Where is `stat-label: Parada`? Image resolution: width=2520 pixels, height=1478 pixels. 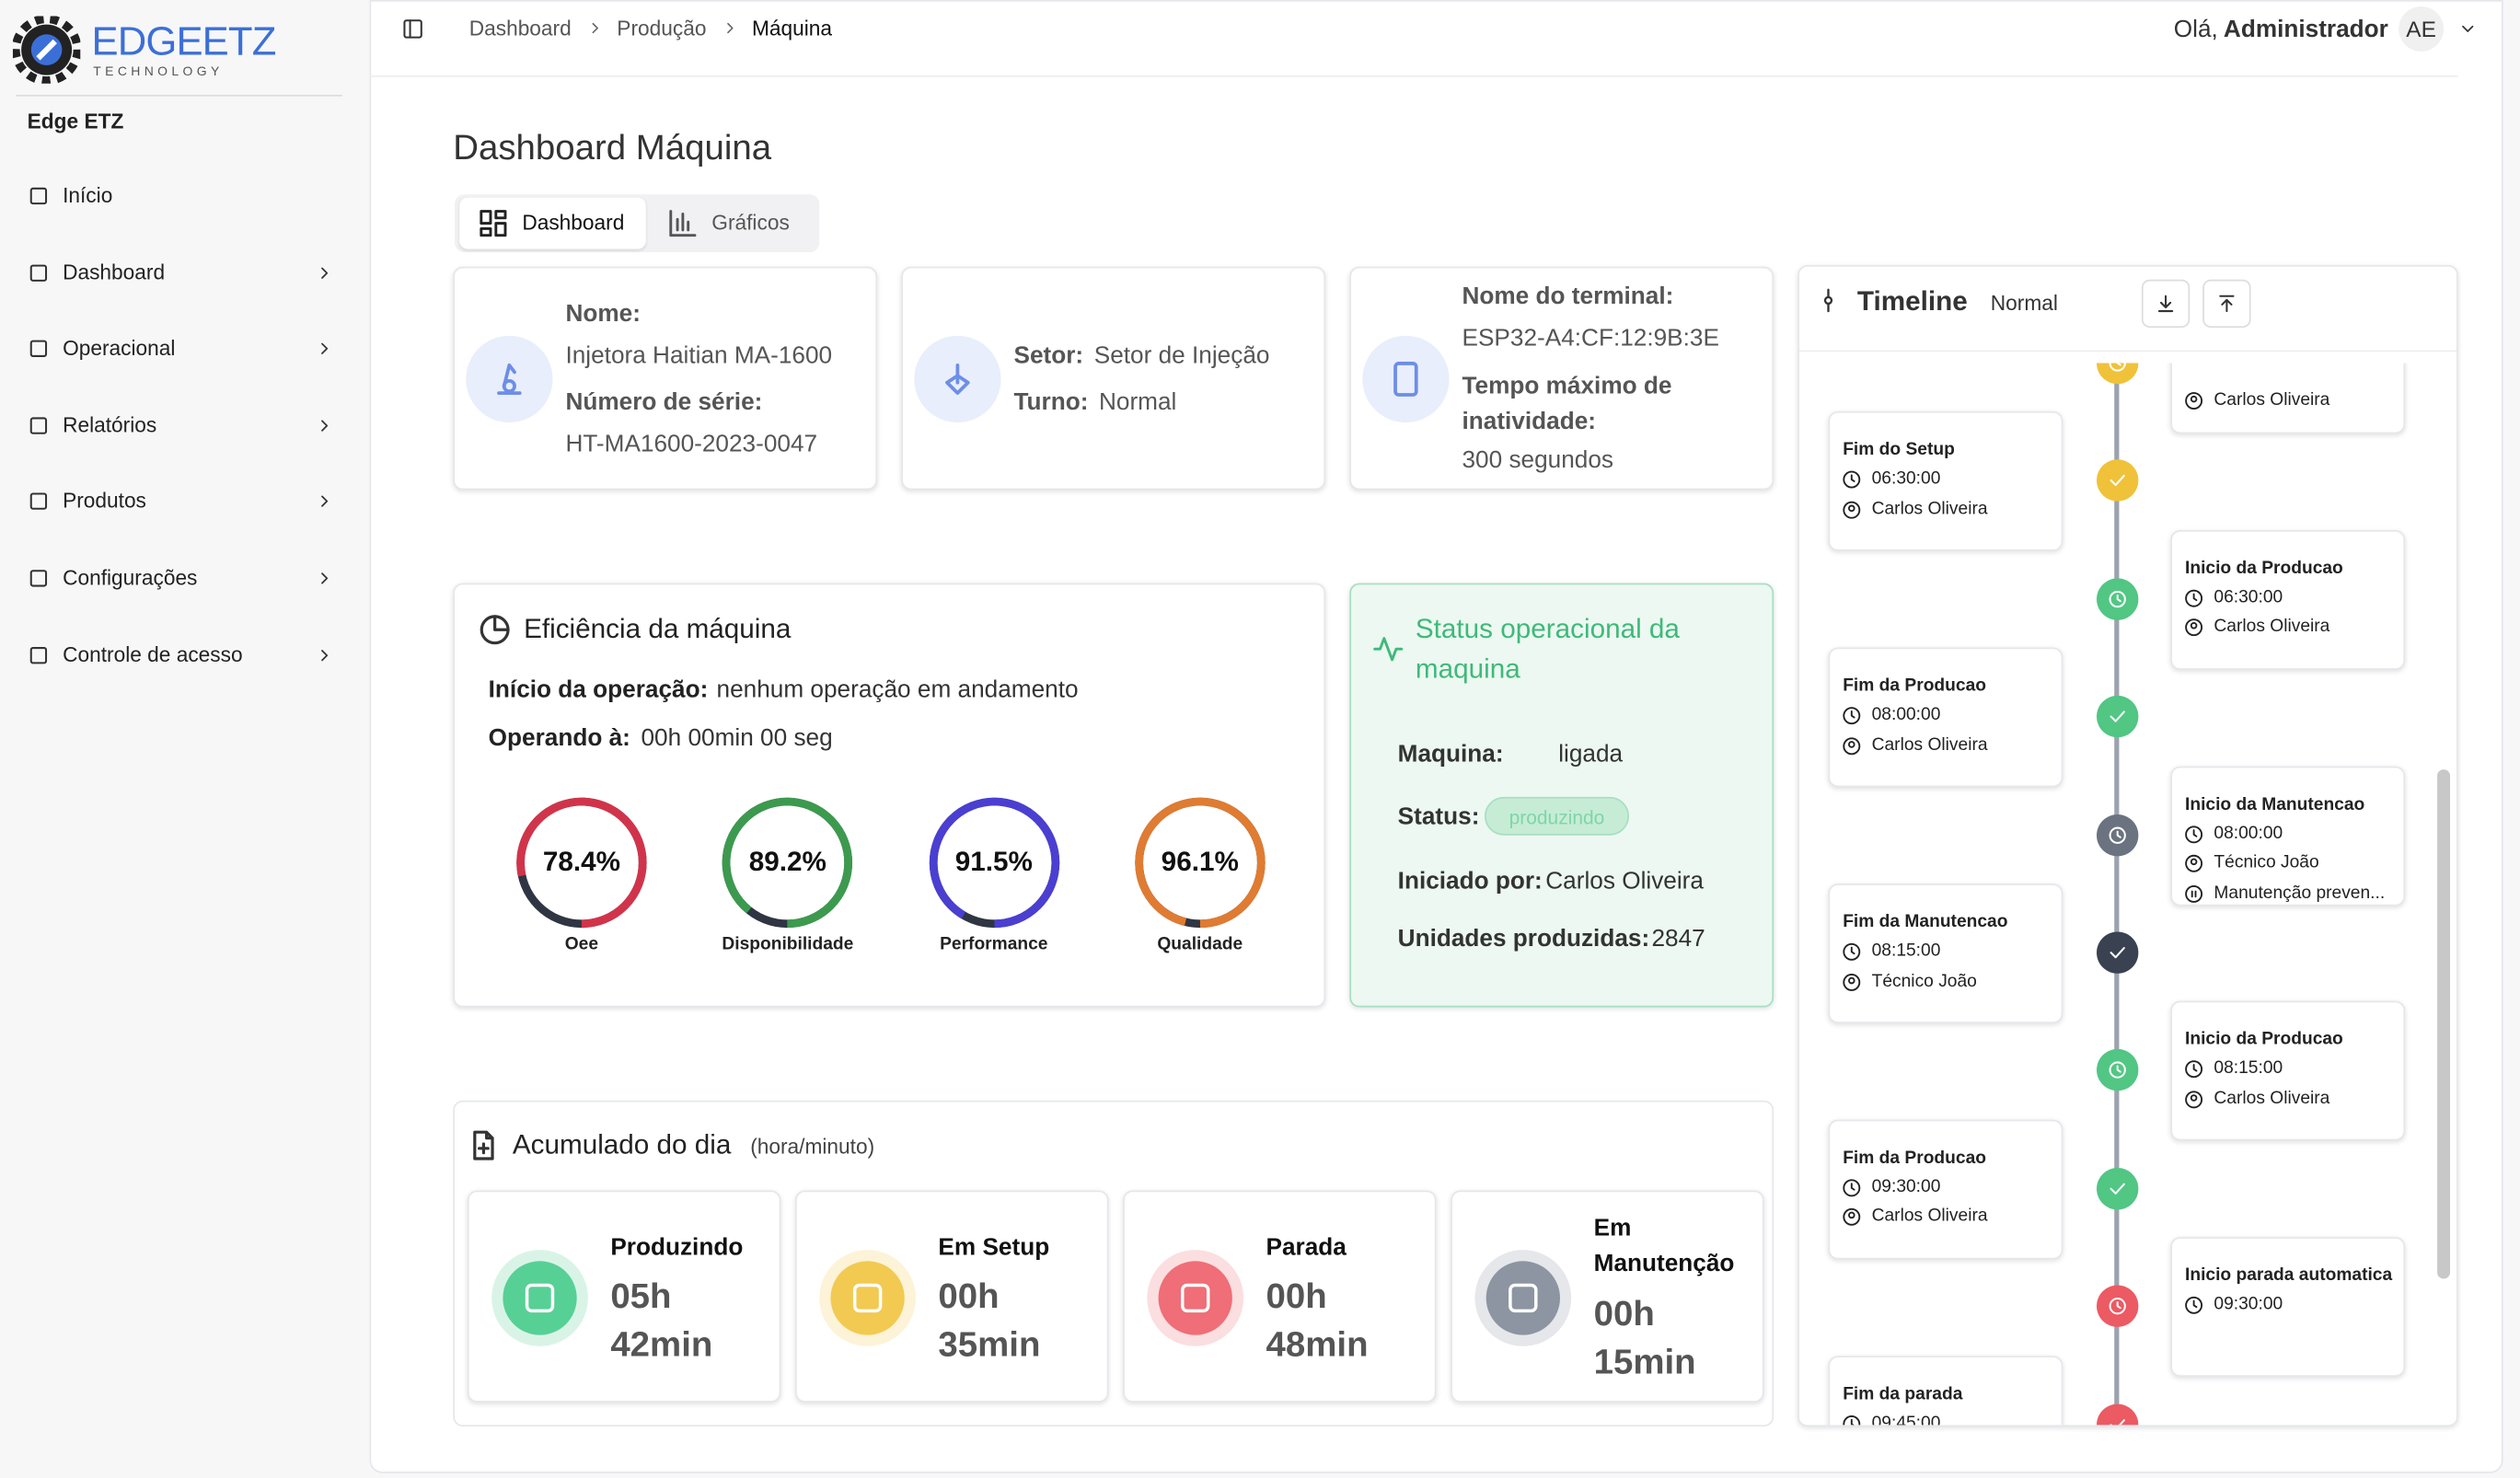 stat-label: Parada is located at coordinates (1306, 1248).